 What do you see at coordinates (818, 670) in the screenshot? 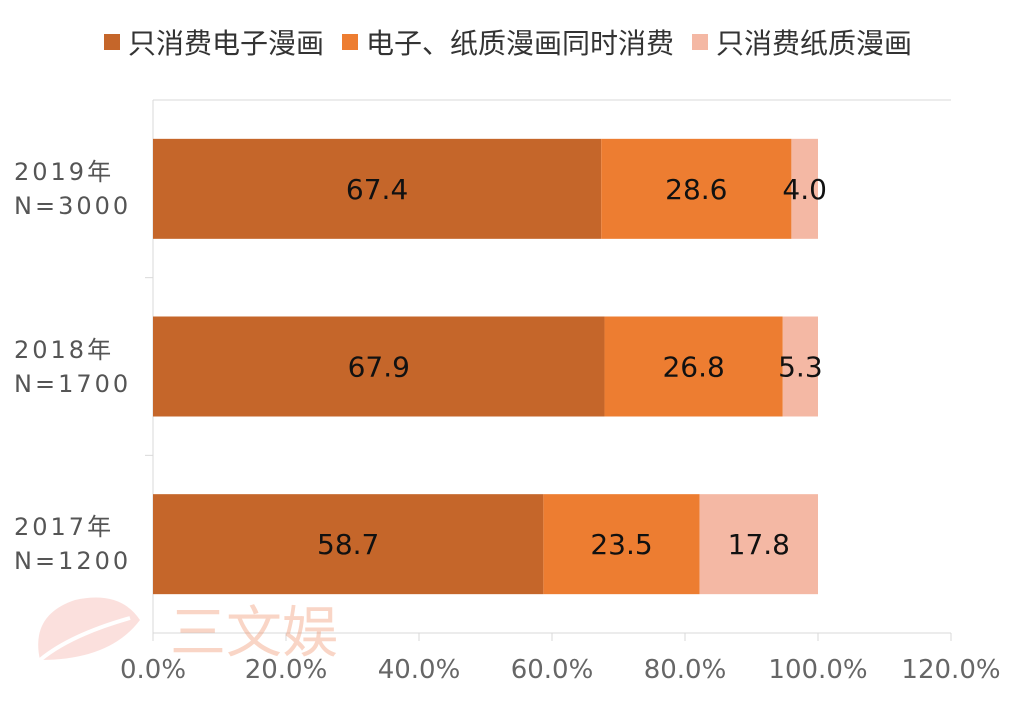
I see `x-tick-label: 100.0%` at bounding box center [818, 670].